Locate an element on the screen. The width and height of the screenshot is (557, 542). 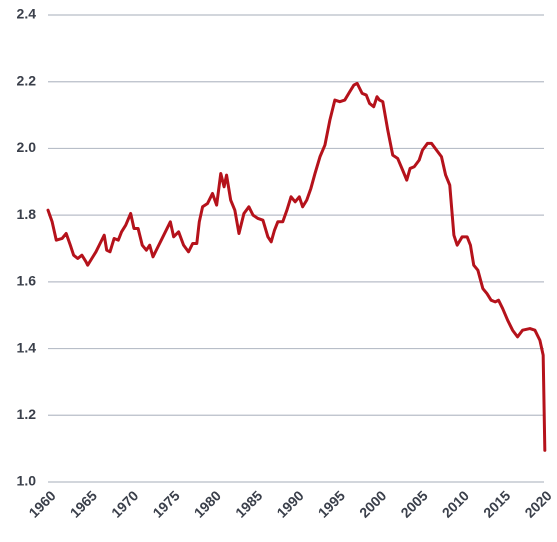
x-tick-label: 2000 is located at coordinates (372, 503).